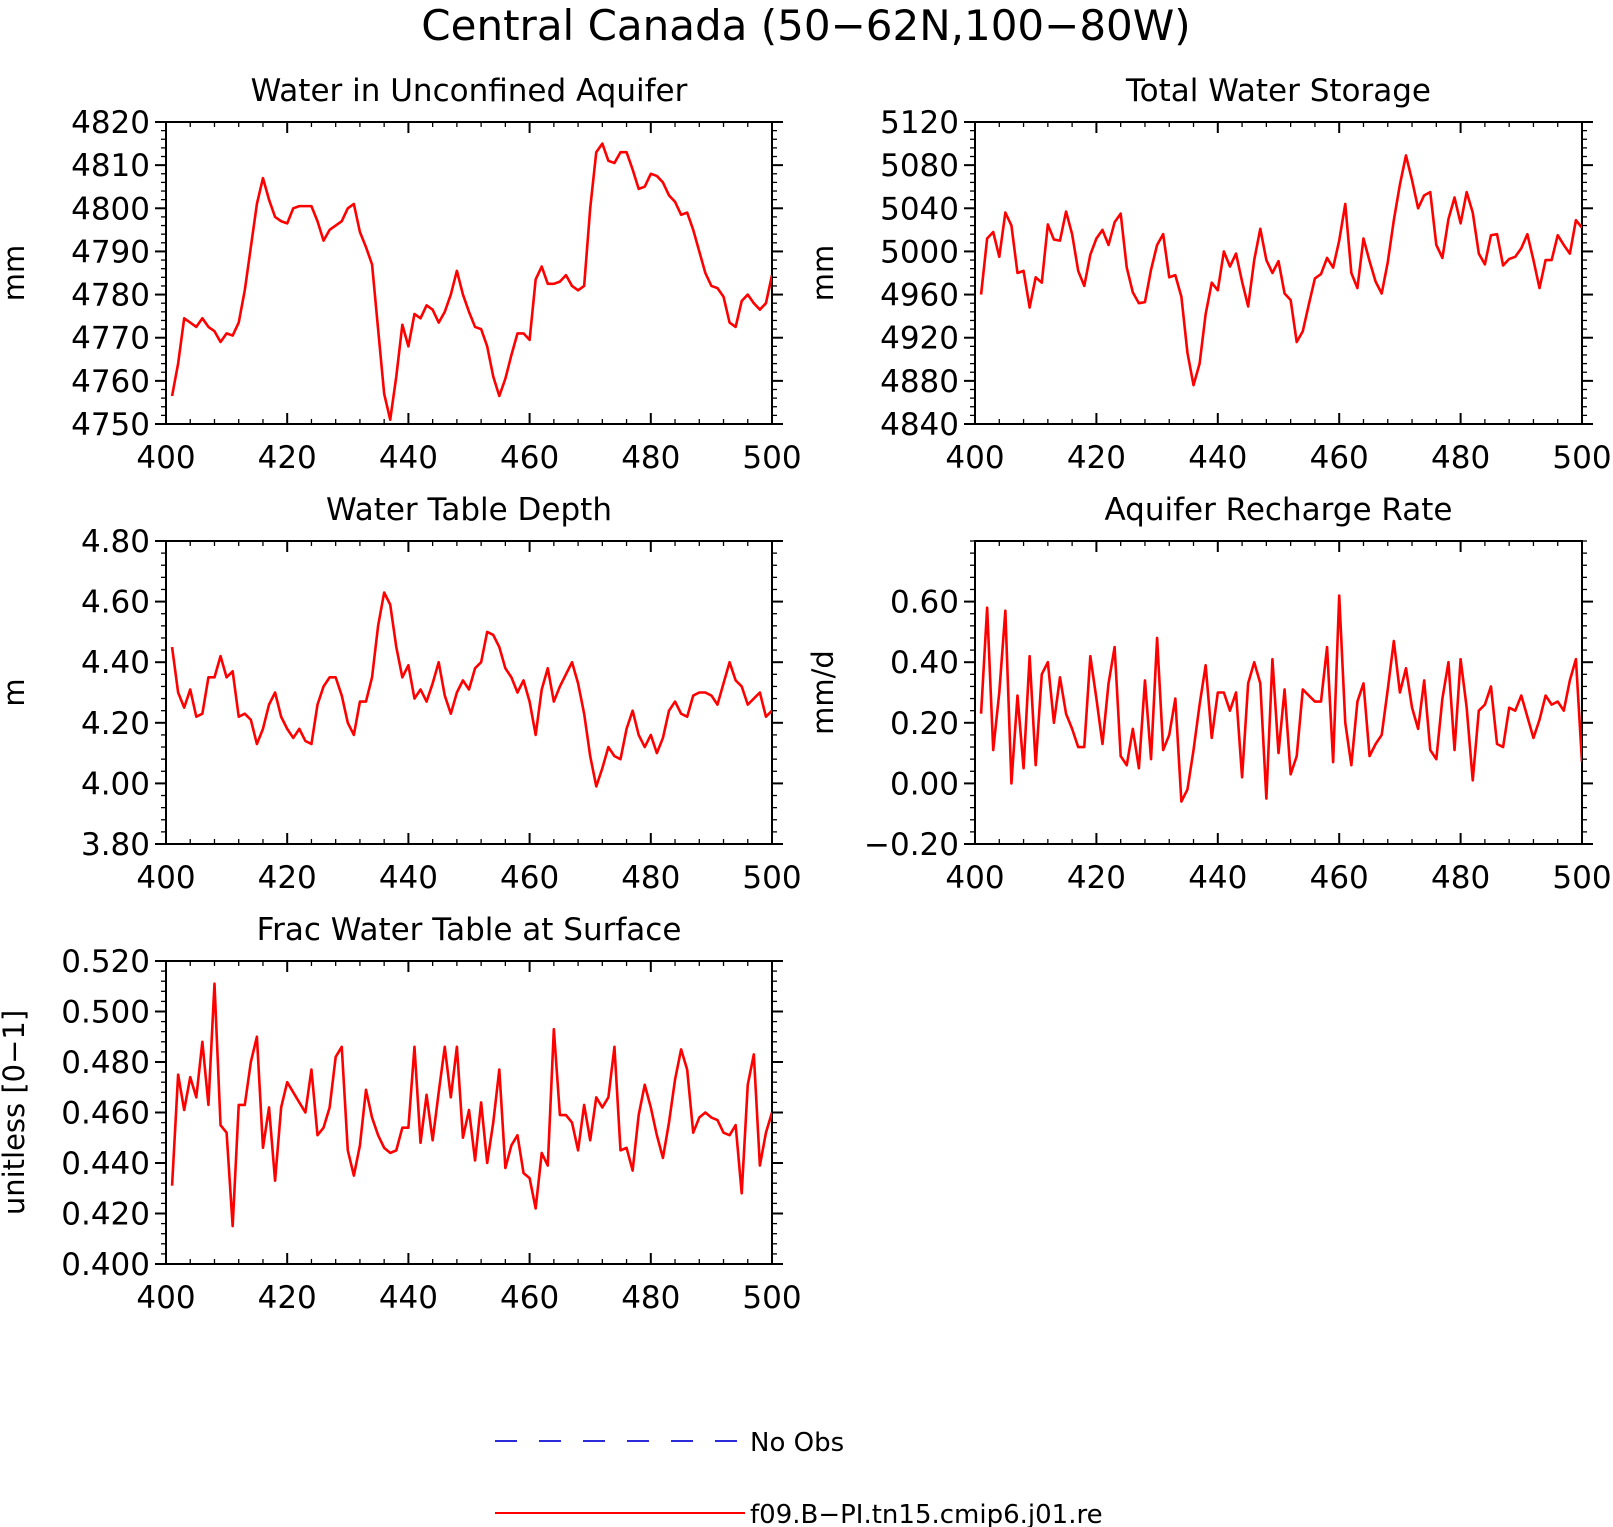 The height and width of the screenshot is (1527, 1613). What do you see at coordinates (919, 296) in the screenshot?
I see `y-tick-label: 4960` at bounding box center [919, 296].